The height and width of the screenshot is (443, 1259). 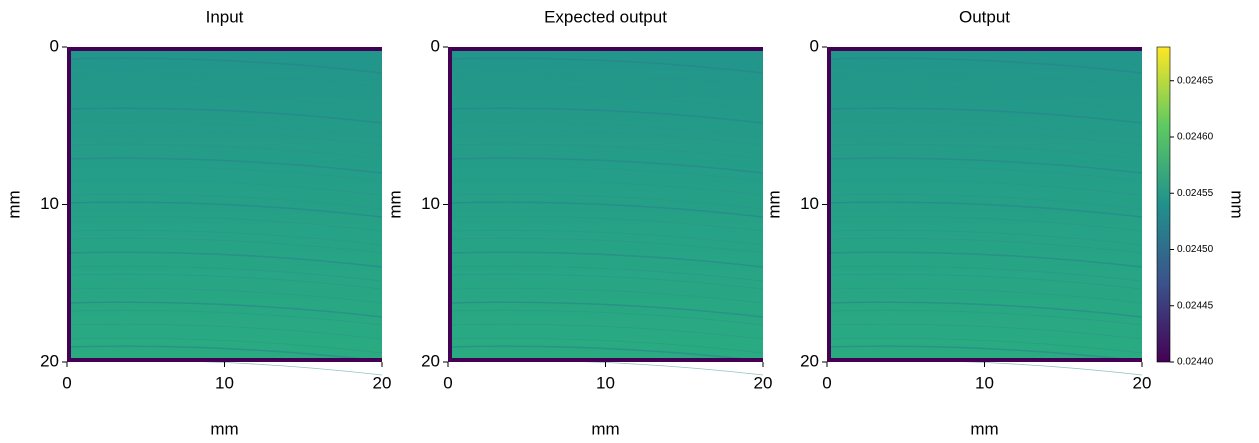 What do you see at coordinates (49, 360) in the screenshot?
I see `y-tick-label: 20` at bounding box center [49, 360].